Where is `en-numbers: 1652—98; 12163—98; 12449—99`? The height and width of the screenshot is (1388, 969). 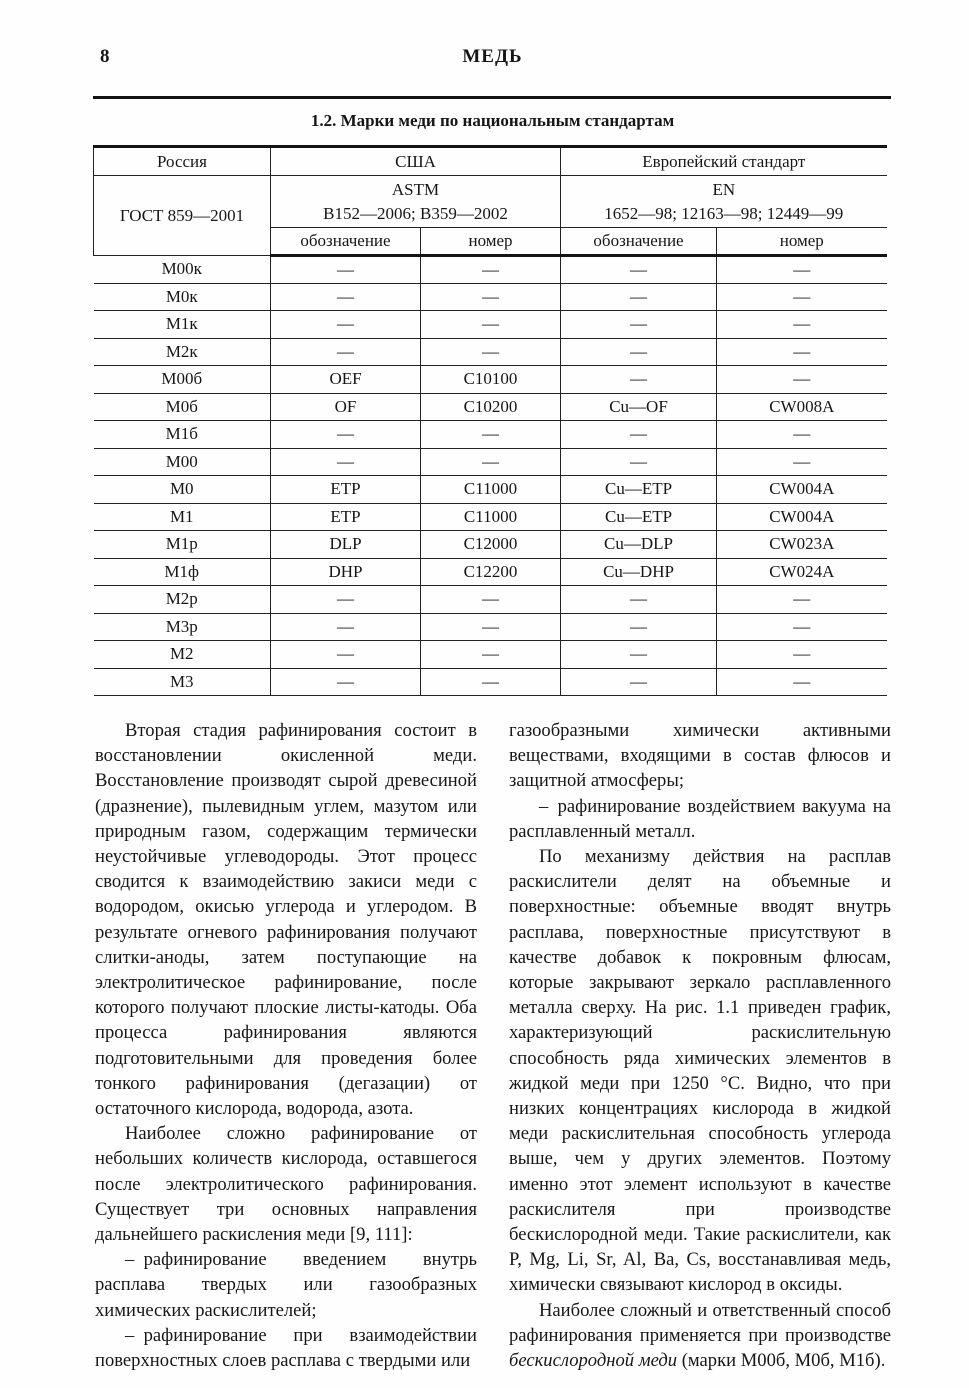
en-numbers: 1652—98; 12163—98; 12449—99 is located at coordinates (724, 213).